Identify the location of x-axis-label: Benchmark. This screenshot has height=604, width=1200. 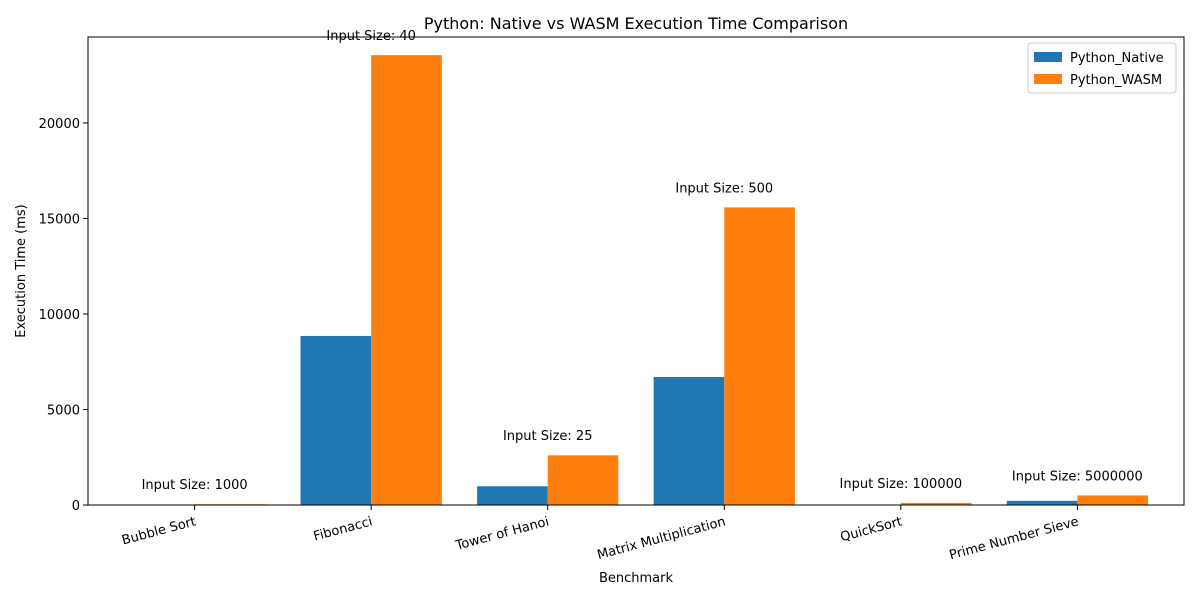
(636, 578).